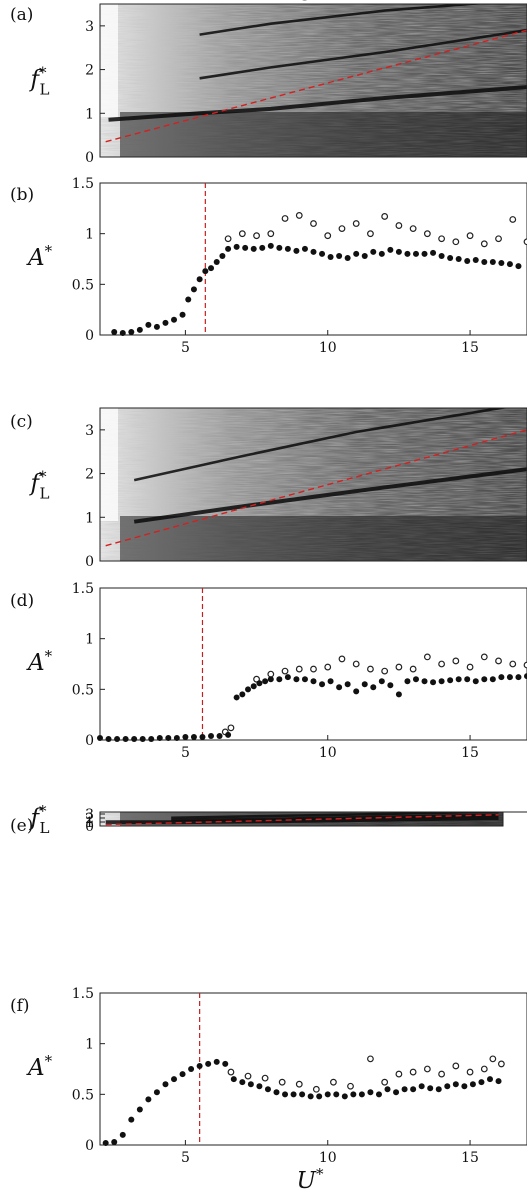 The height and width of the screenshot is (1199, 527). I want to click on spectrogram-blank, so click(109, 464).